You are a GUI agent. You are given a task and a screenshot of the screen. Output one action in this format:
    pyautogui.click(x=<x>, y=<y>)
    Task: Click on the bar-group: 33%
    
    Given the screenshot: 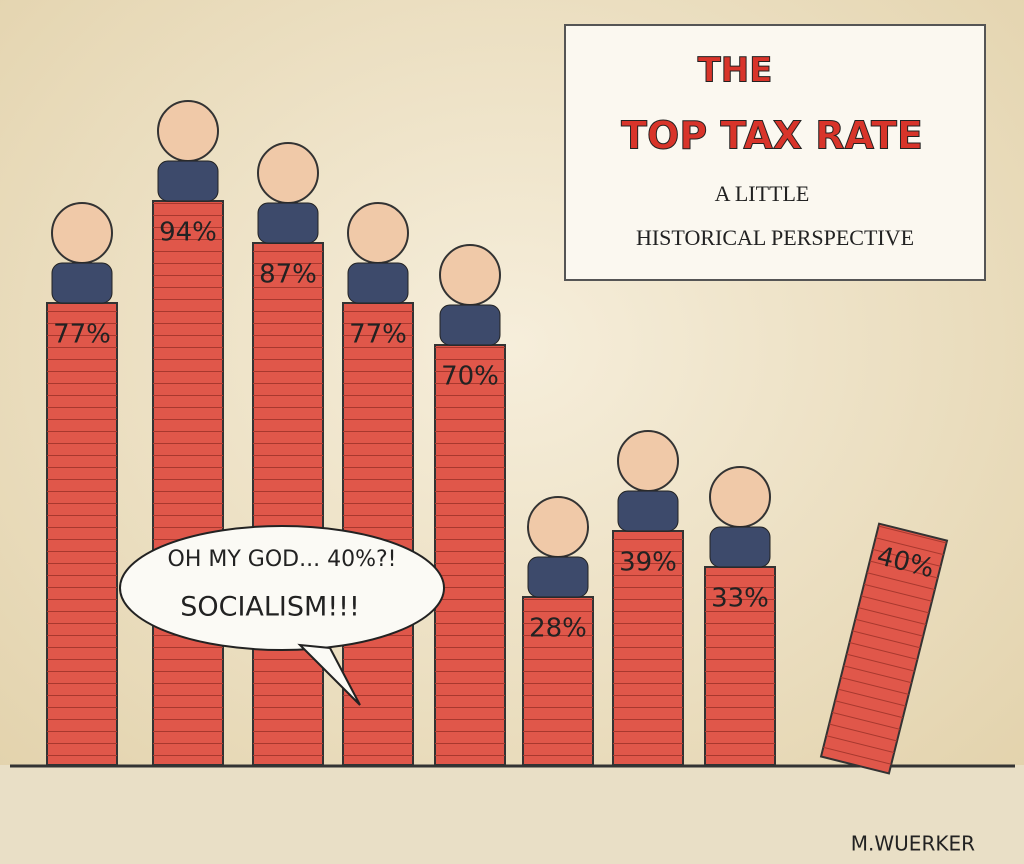 What is the action you would take?
    pyautogui.click(x=740, y=616)
    